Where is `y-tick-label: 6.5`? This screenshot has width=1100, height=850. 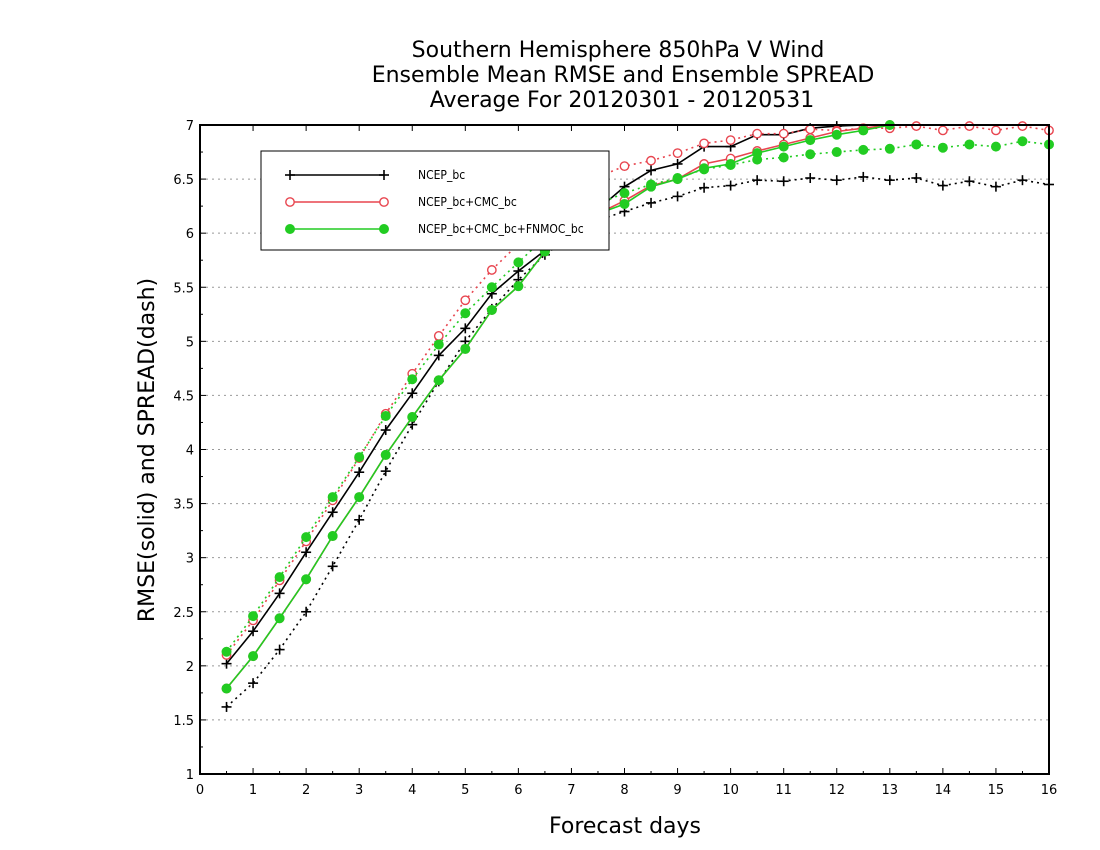
y-tick-label: 6.5 is located at coordinates (183, 180).